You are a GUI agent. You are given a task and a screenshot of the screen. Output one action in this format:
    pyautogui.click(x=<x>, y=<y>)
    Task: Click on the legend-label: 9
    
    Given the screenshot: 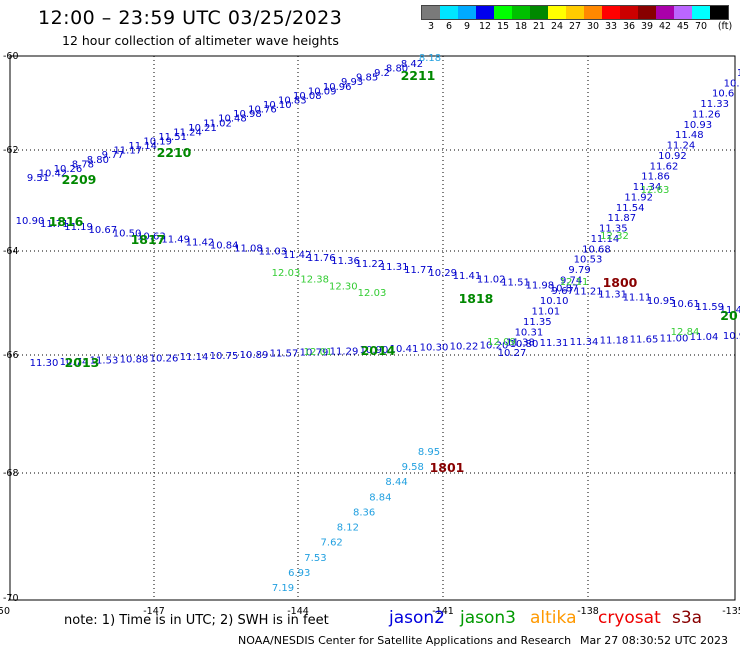 What is the action you would take?
    pyautogui.click(x=467, y=26)
    